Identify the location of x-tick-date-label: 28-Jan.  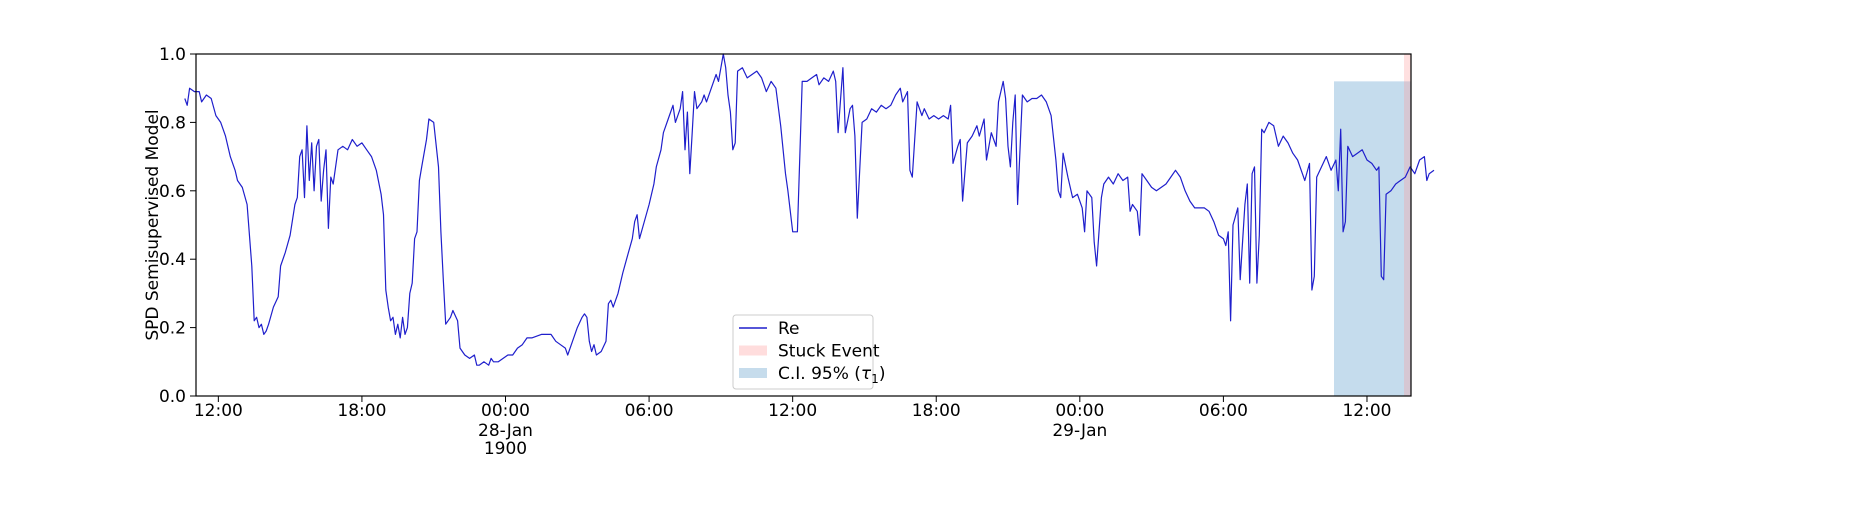
(505, 431).